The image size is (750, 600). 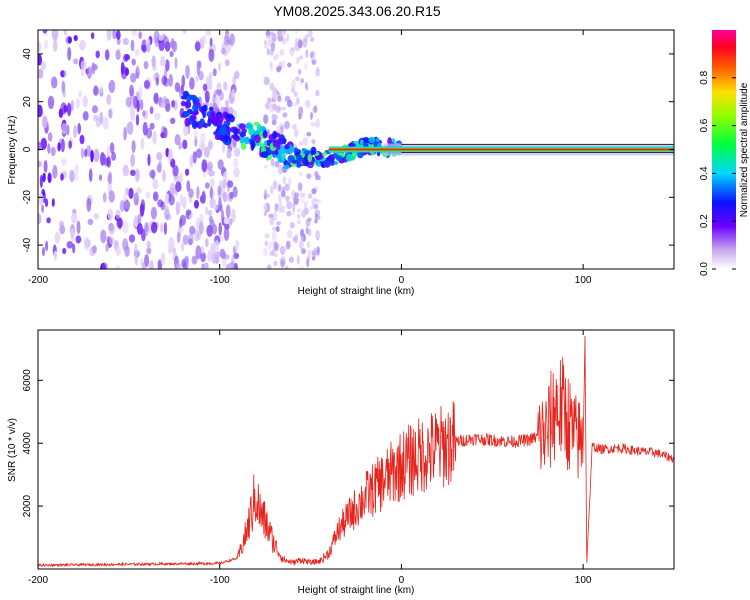 I want to click on spectrogram-x-axis-label: Height of straight line (km), so click(x=356, y=291).